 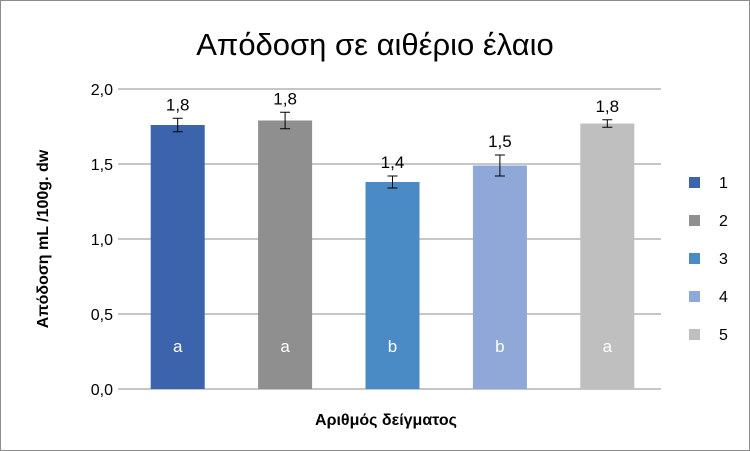 I want to click on legend-label: 1, so click(x=723, y=183).